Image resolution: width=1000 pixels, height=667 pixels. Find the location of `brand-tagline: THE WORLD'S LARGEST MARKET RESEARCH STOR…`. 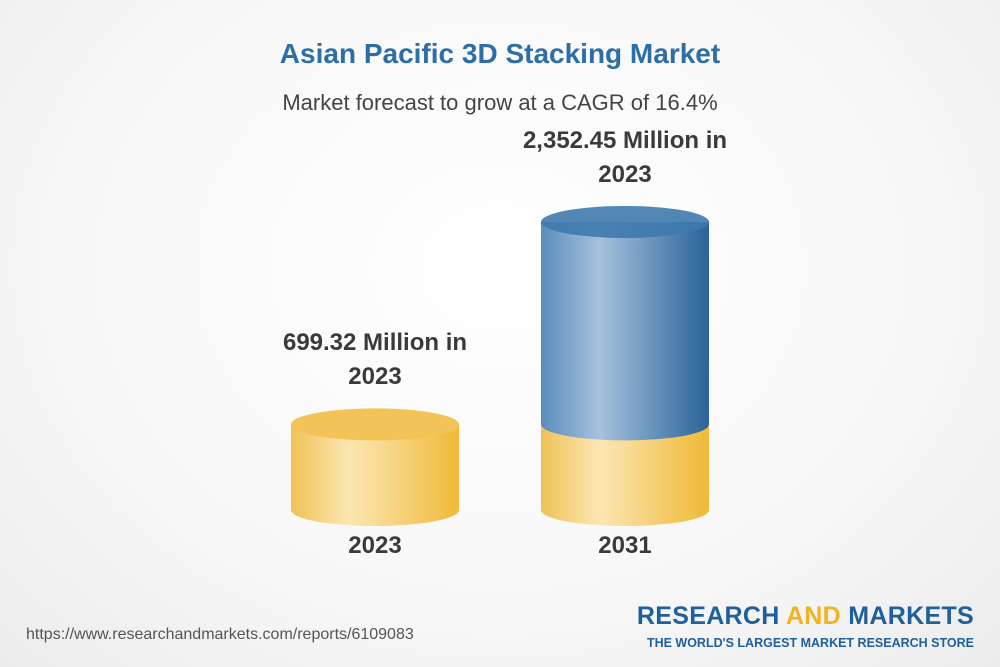

brand-tagline: THE WORLD'S LARGEST MARKET RESEARCH STOR… is located at coordinates (810, 643).